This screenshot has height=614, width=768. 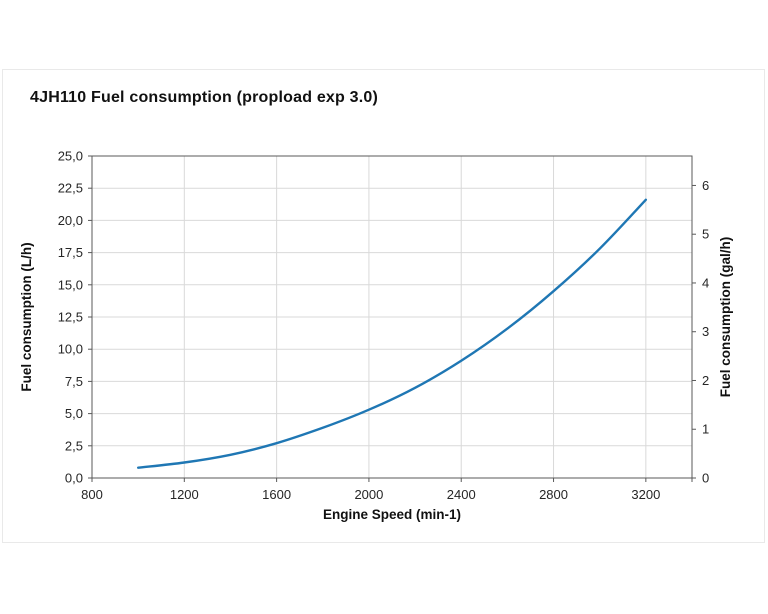 What do you see at coordinates (705, 185) in the screenshot?
I see `y-right-tick-label: 6` at bounding box center [705, 185].